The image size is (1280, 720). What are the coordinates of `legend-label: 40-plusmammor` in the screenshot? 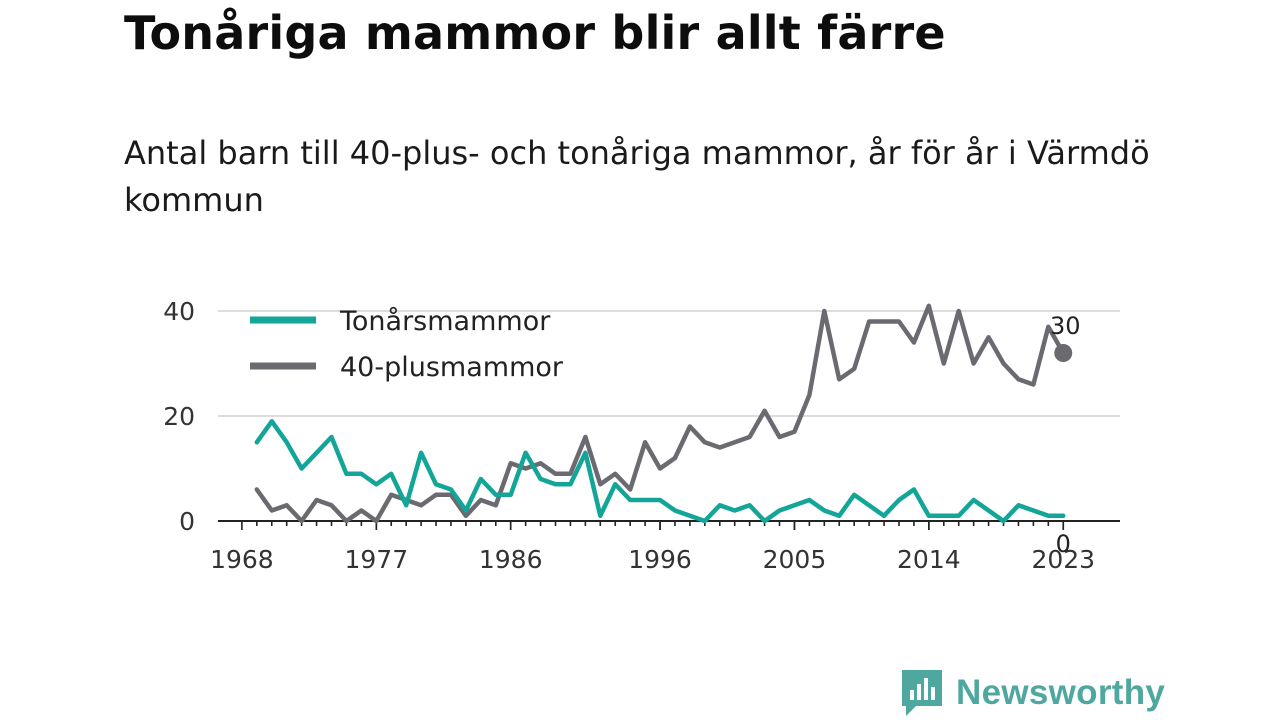 It's located at (452, 367).